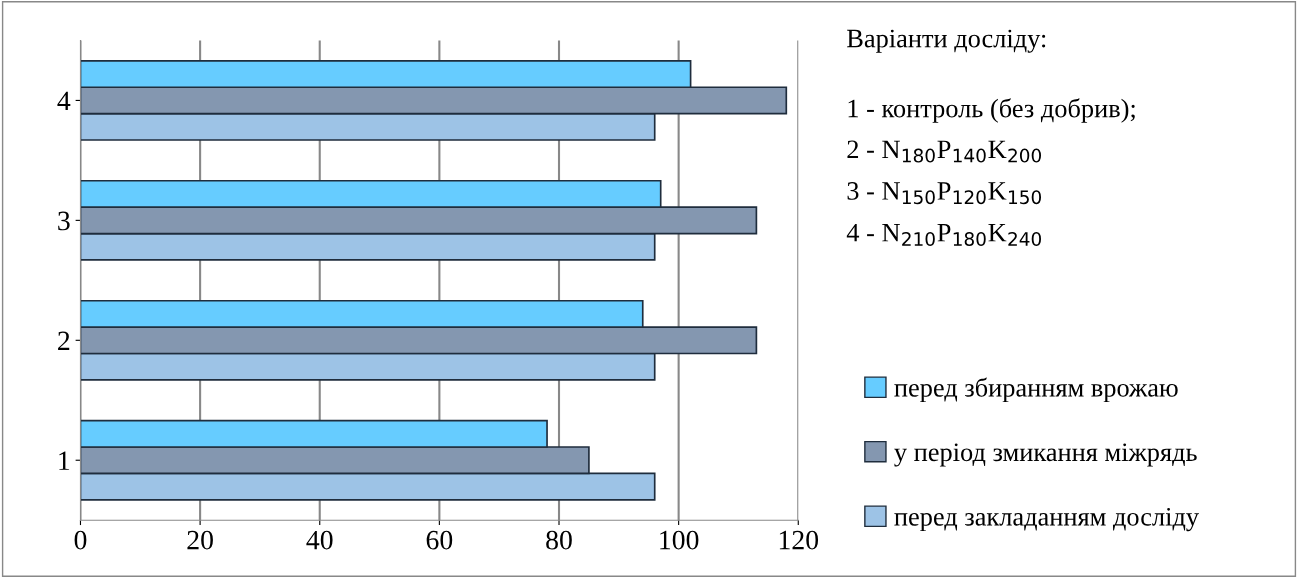 The height and width of the screenshot is (578, 1298). Describe the element at coordinates (80, 540) in the screenshot. I see `x-tick-label: 0` at that location.